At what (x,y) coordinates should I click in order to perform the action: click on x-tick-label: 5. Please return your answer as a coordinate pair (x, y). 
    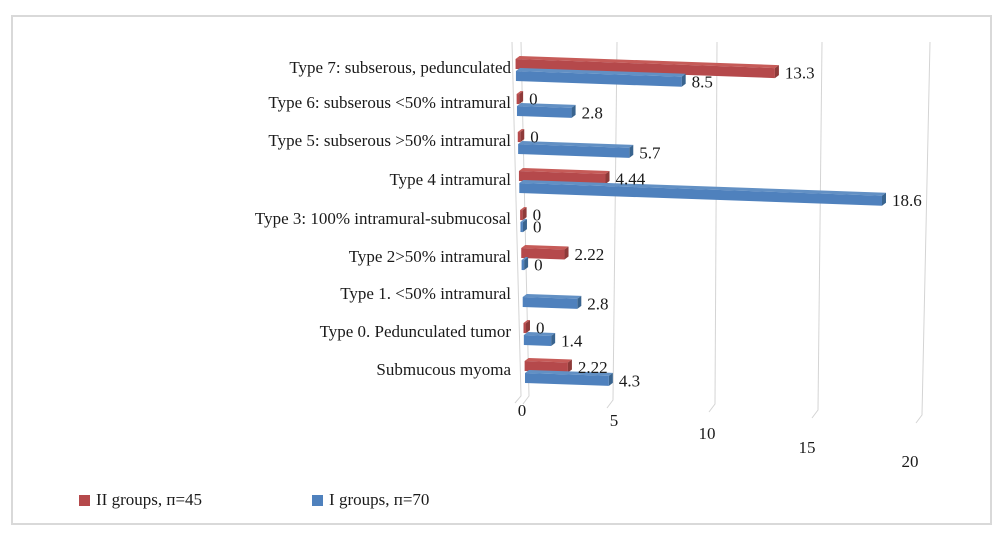
    Looking at the image, I should click on (614, 420).